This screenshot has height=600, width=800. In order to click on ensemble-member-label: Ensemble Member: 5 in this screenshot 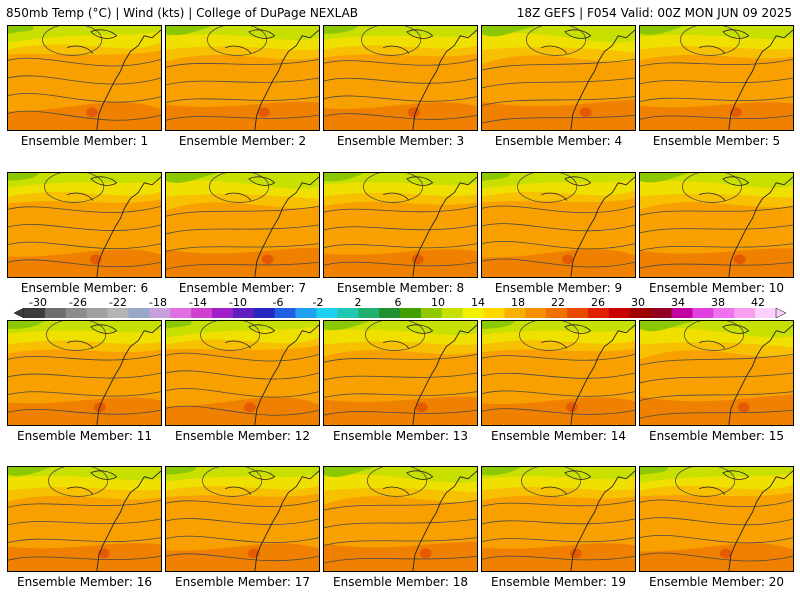, I will do `click(716, 141)`.